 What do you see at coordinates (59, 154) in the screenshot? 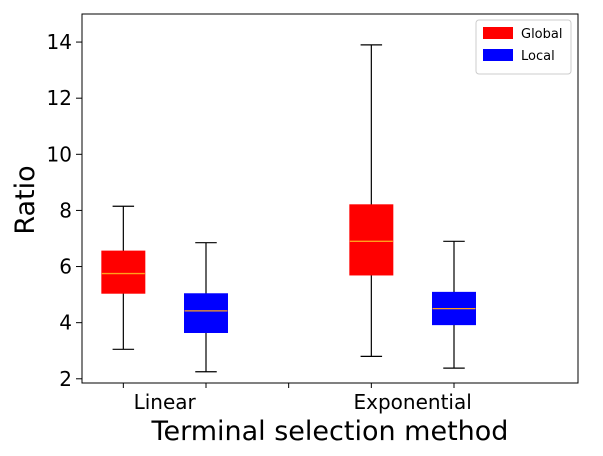
I see `y-tick-label: 10` at bounding box center [59, 154].